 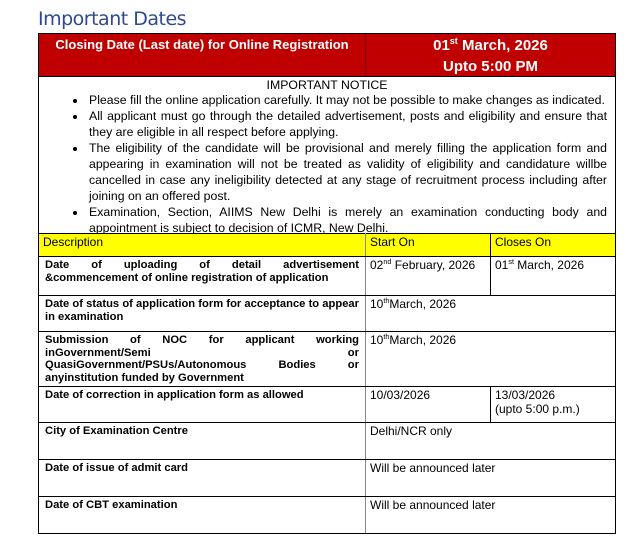 I want to click on row-description: Date of issue of admit card, so click(x=202, y=478).